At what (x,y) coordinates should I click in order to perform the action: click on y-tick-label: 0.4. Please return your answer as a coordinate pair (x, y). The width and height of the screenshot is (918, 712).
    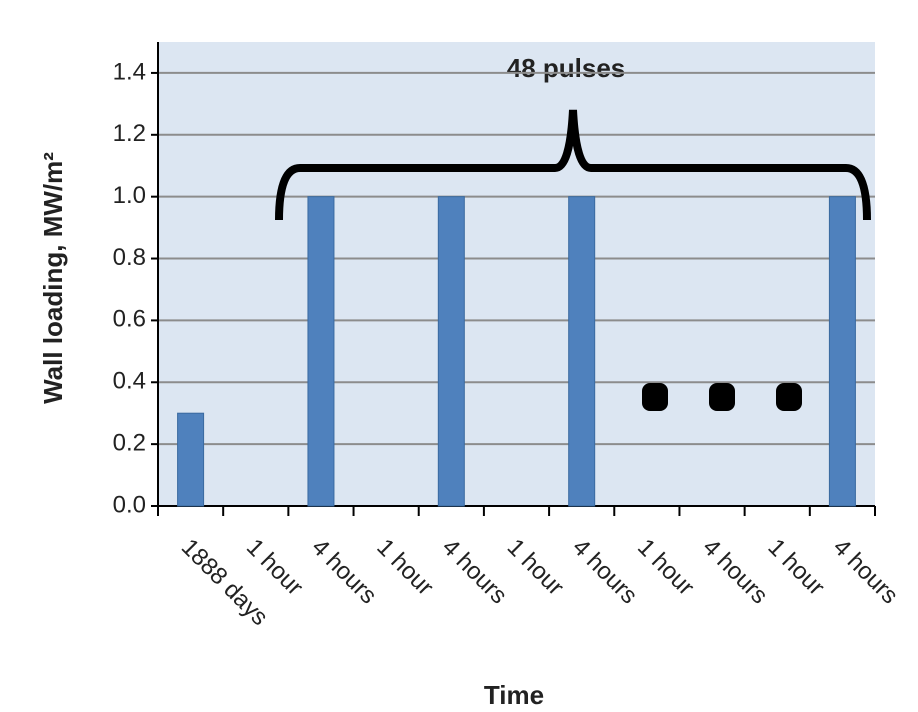
    Looking at the image, I should click on (129, 381).